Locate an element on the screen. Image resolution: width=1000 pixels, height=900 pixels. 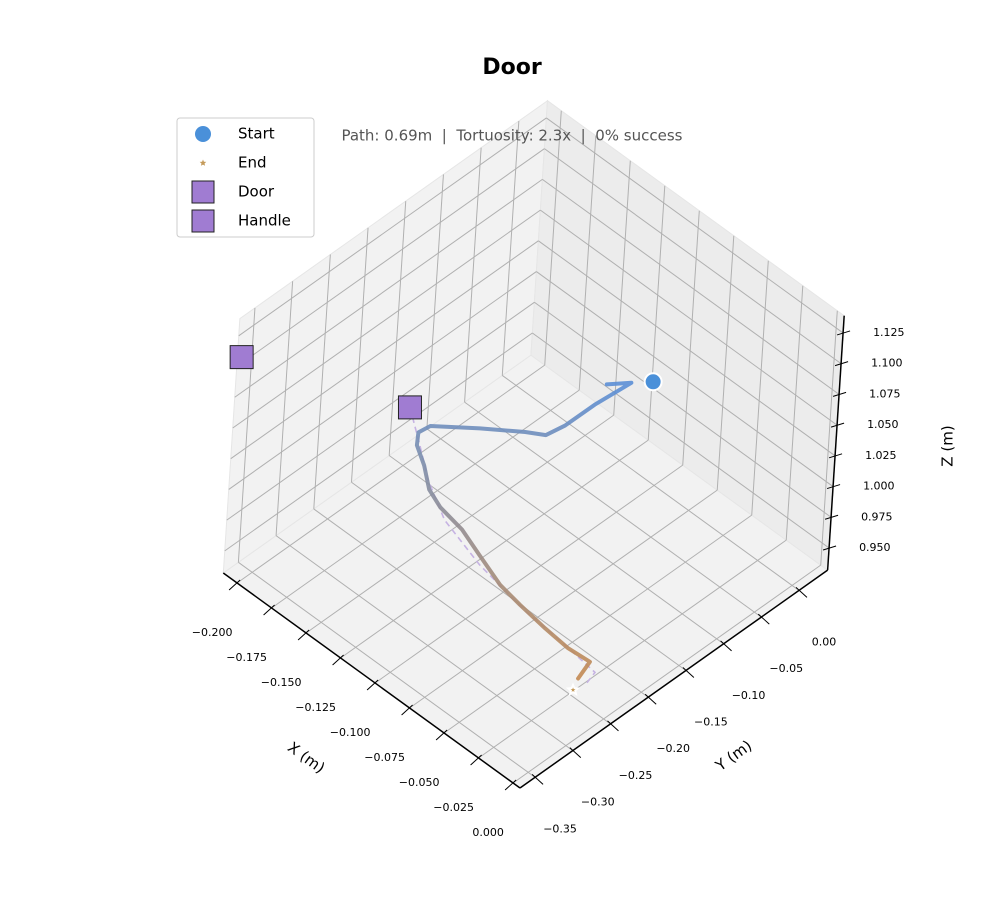
z-tick-label: 1.075 is located at coordinates (885, 393).